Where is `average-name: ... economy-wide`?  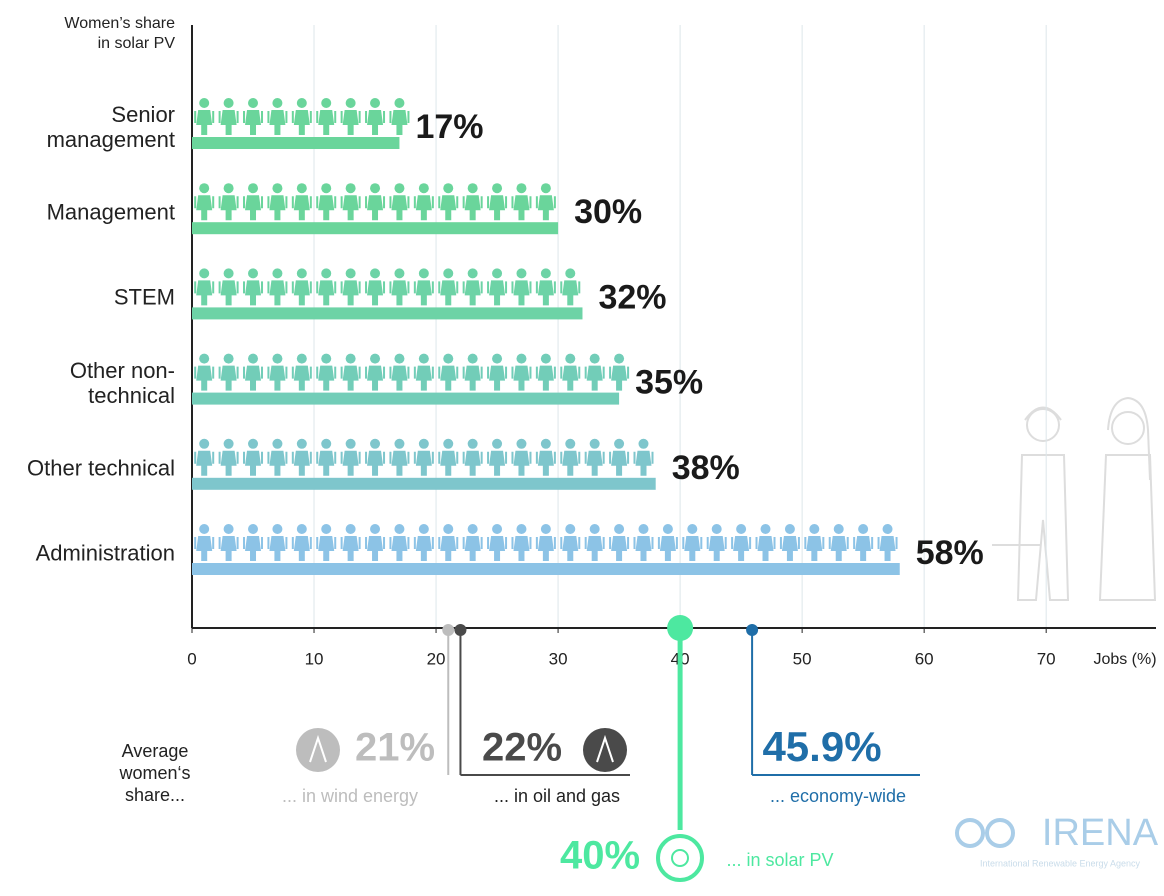 average-name: ... economy-wide is located at coordinates (838, 796).